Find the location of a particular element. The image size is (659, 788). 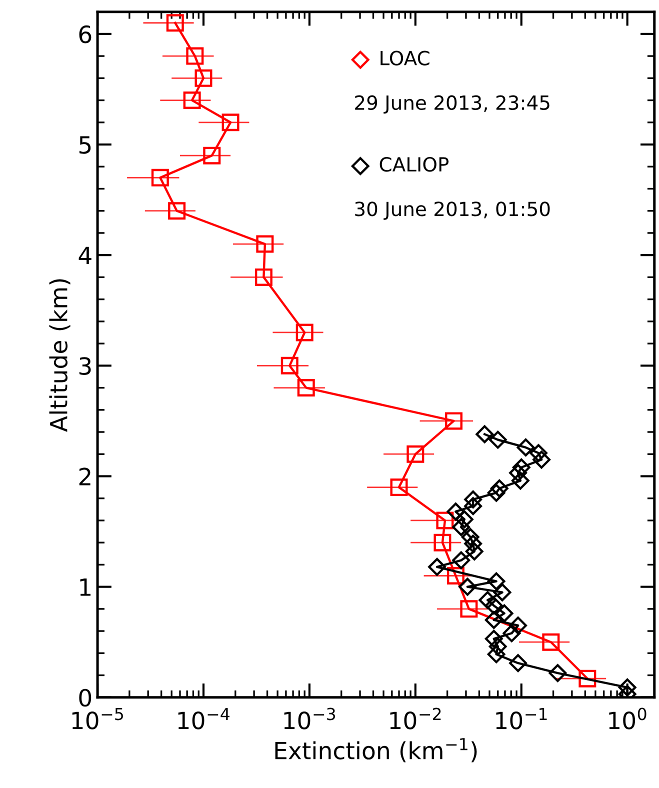

y-tick-label: 4 is located at coordinates (85, 255).